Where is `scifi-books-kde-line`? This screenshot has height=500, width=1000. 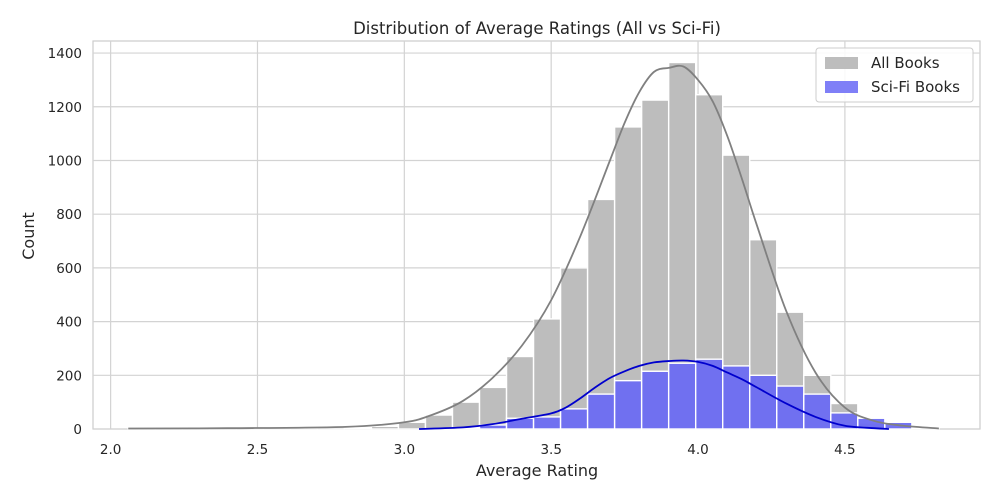
scifi-books-kde-line is located at coordinates (653, 394).